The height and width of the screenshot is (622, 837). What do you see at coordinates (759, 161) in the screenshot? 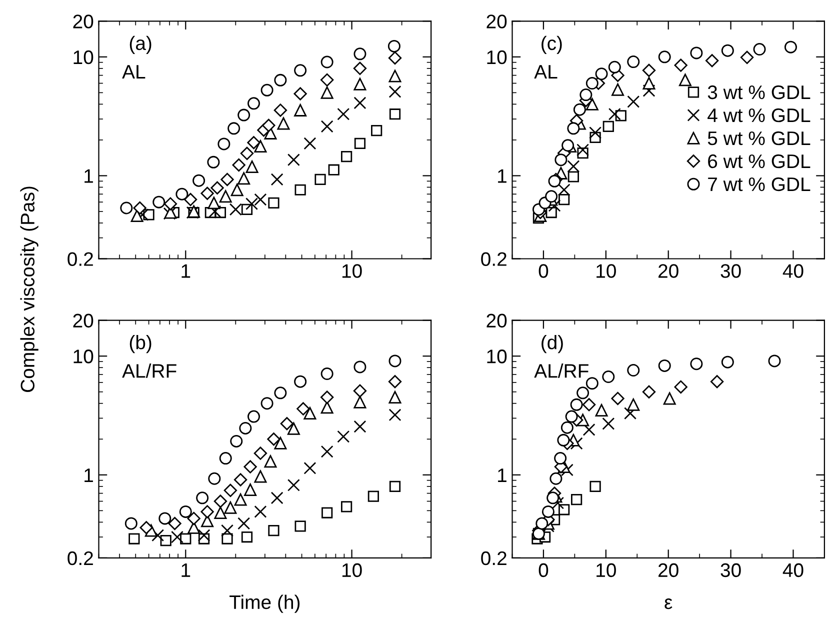
I see `legend-label: 6 wt % GDL` at bounding box center [759, 161].